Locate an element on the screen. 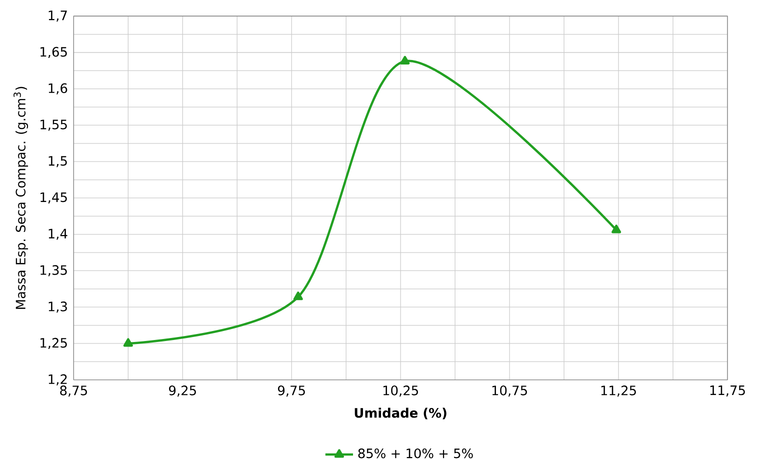  x-tick-label: 9,25 is located at coordinates (182, 390).